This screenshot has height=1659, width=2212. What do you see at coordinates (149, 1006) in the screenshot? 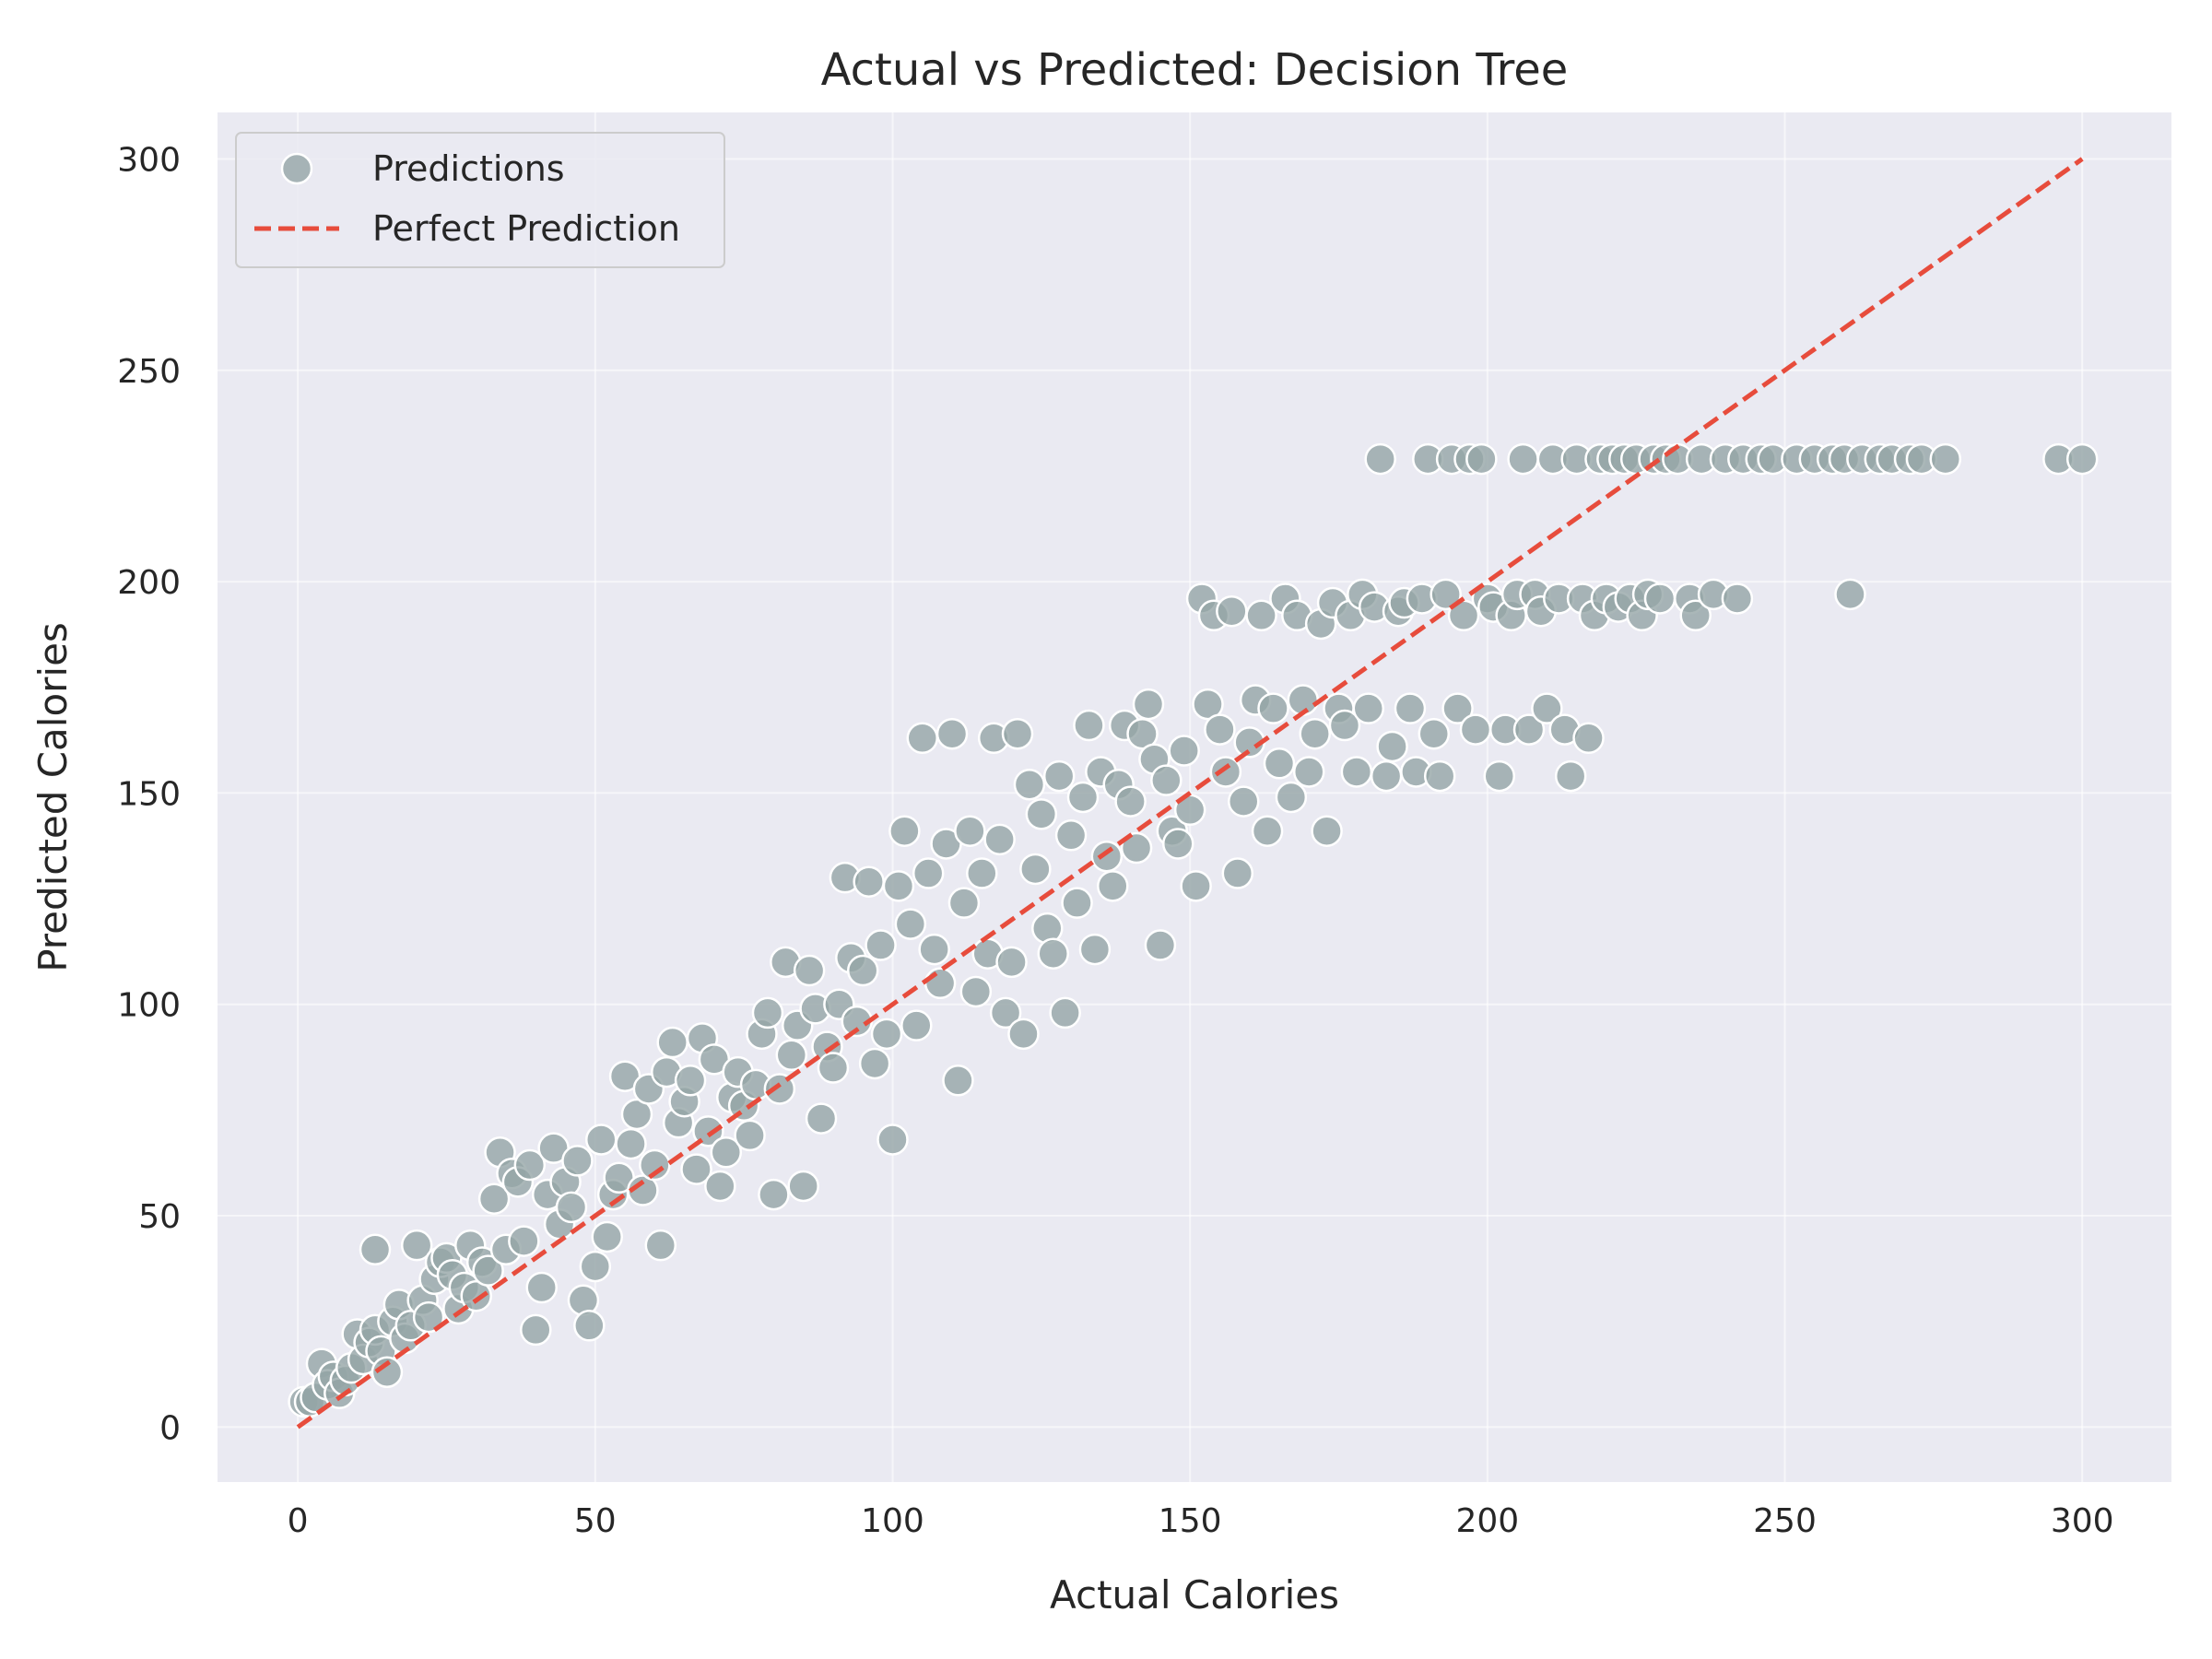
I see `y-tick-label: 100` at bounding box center [149, 1006].